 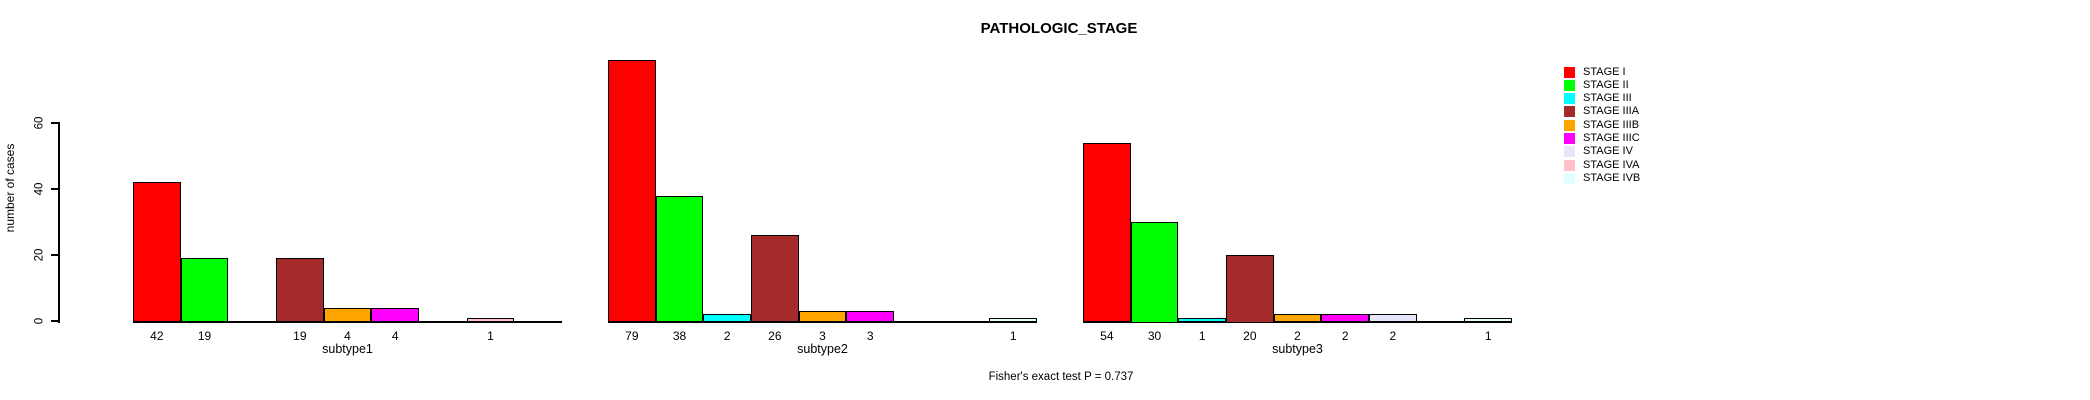 I want to click on y-tick-label: 40, so click(x=39, y=189).